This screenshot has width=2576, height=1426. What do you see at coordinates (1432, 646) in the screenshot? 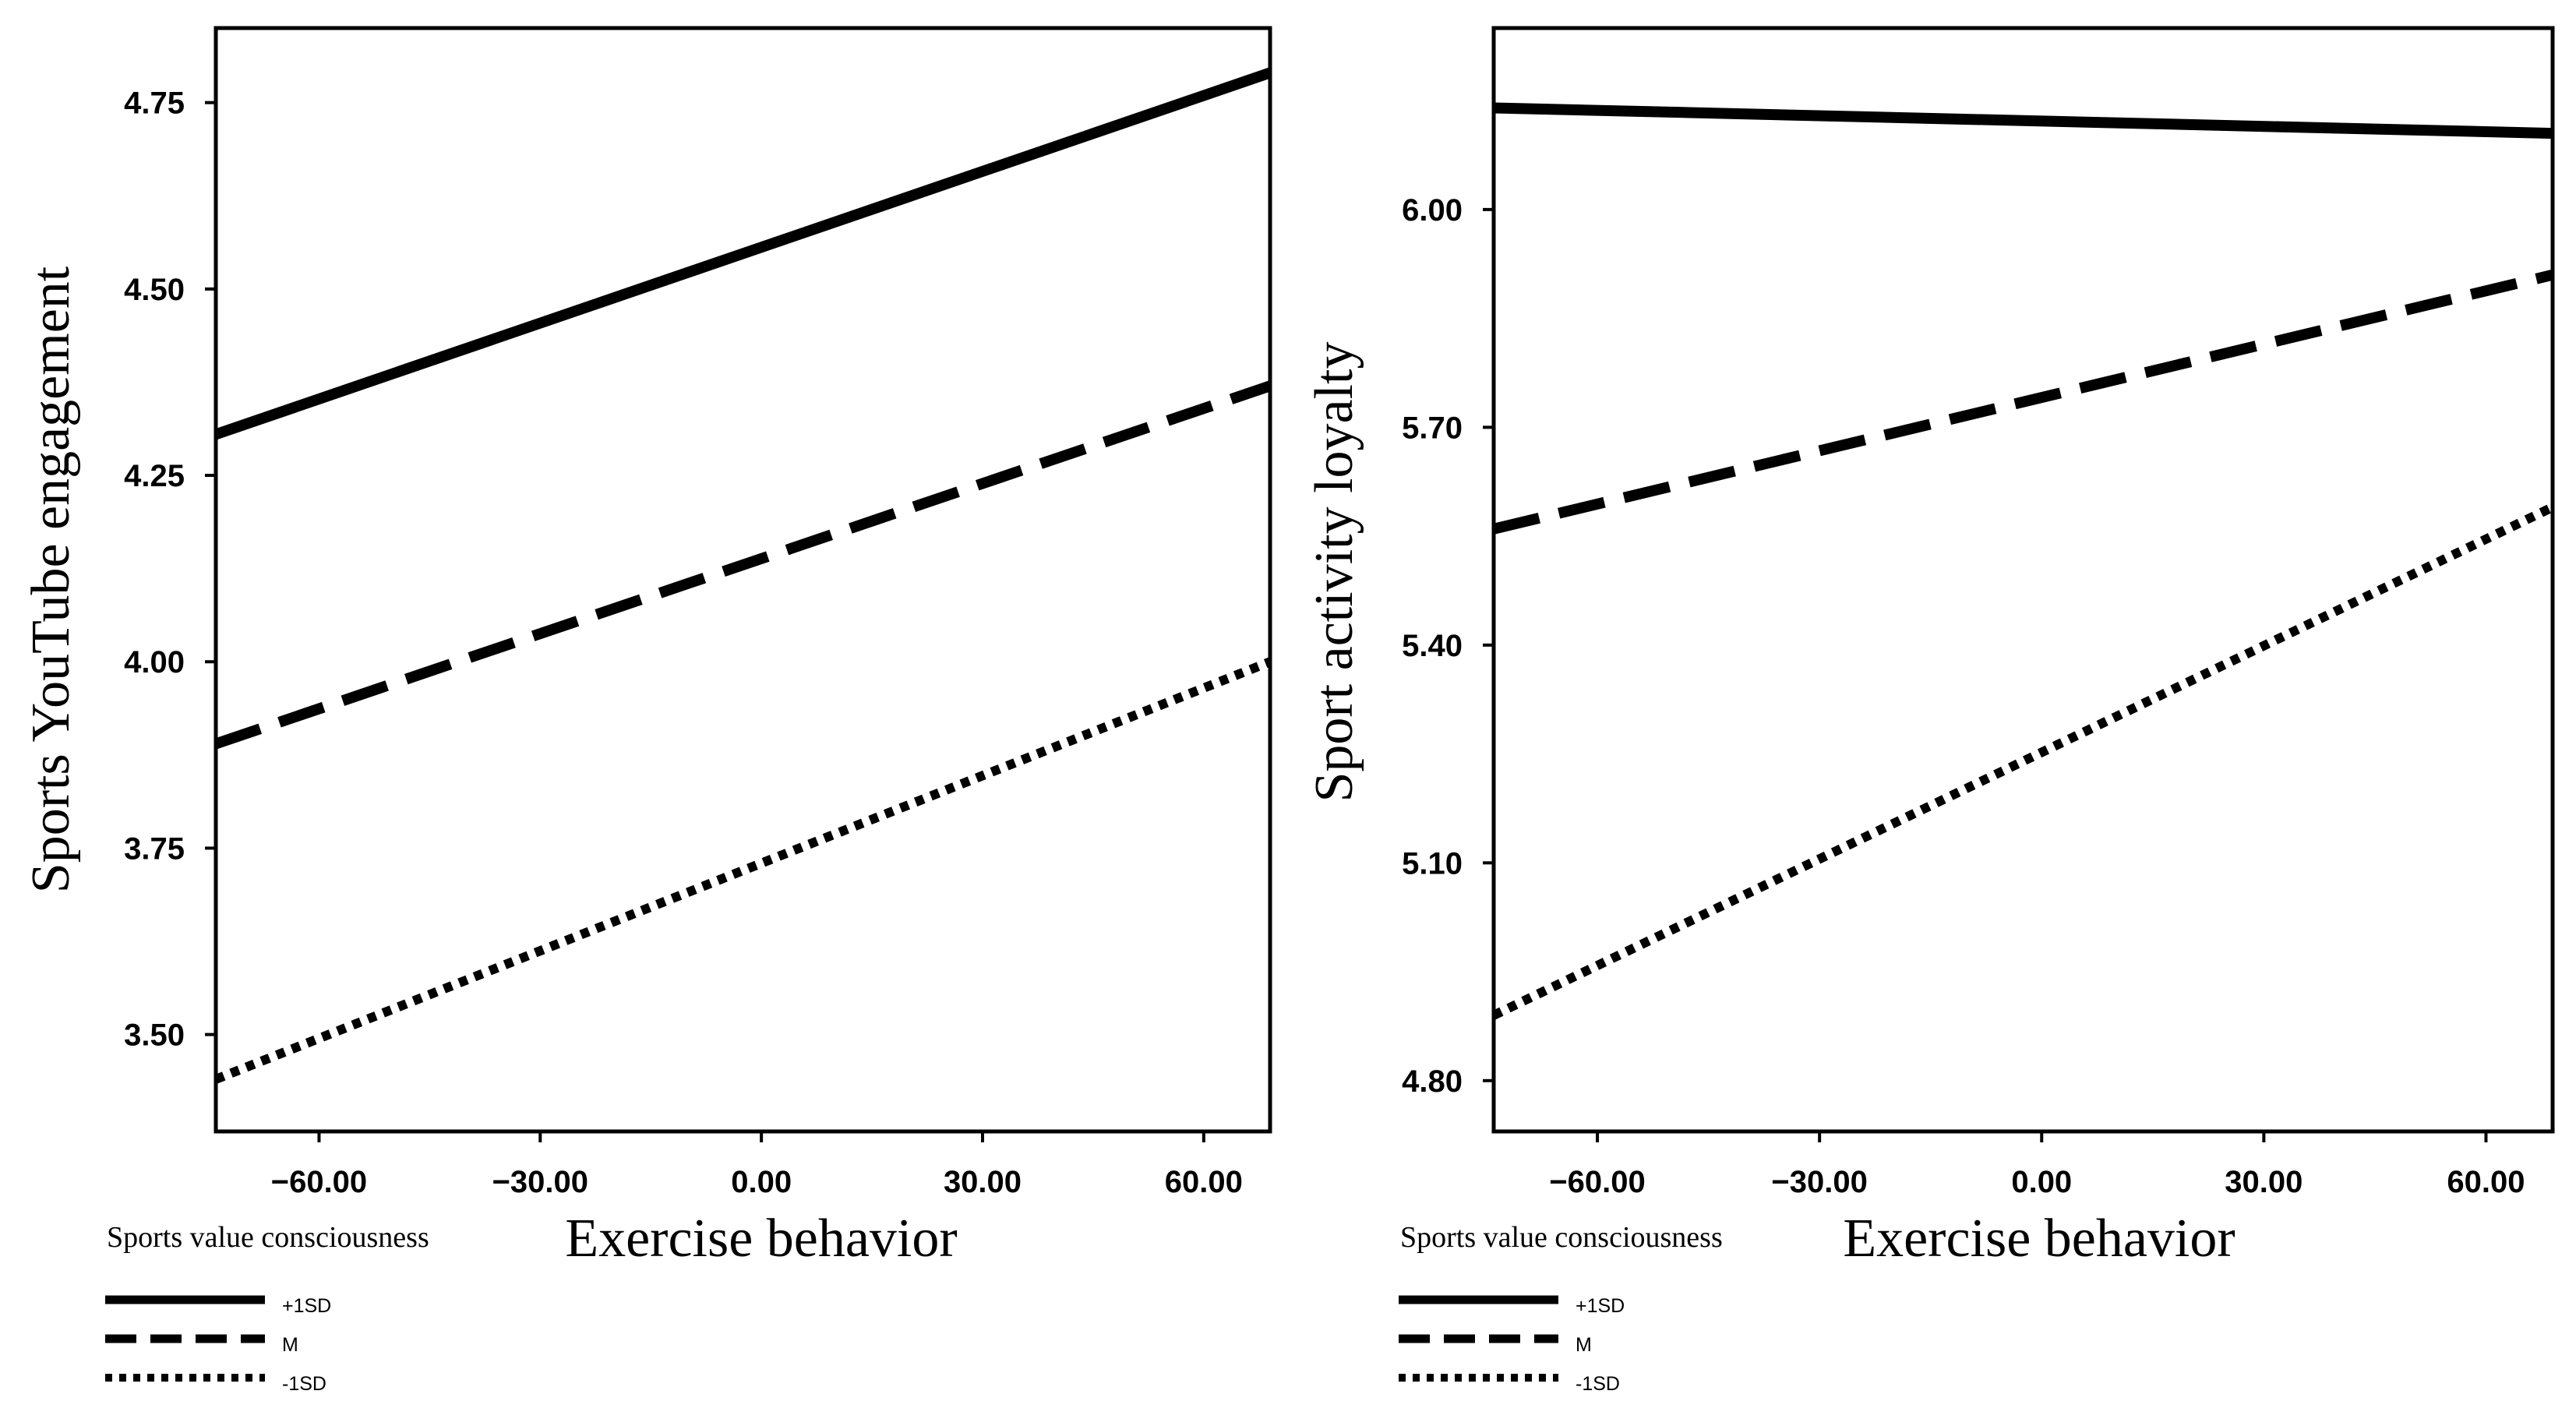
I see `y-tick-label: 5.40` at bounding box center [1432, 646].